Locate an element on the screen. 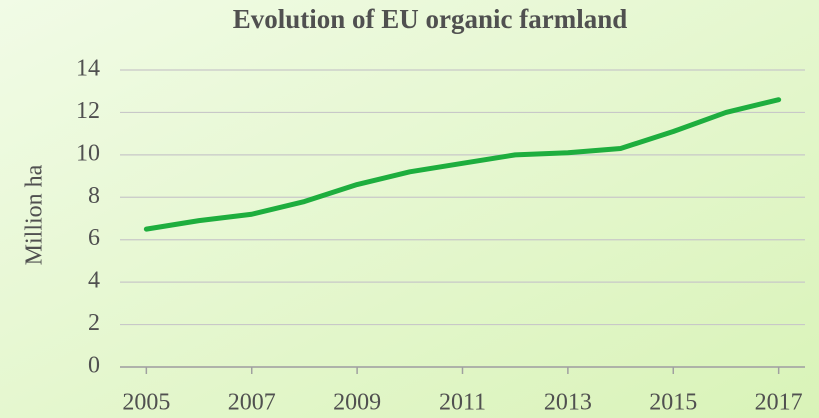  y-tick-label: 12 is located at coordinates (88, 111).